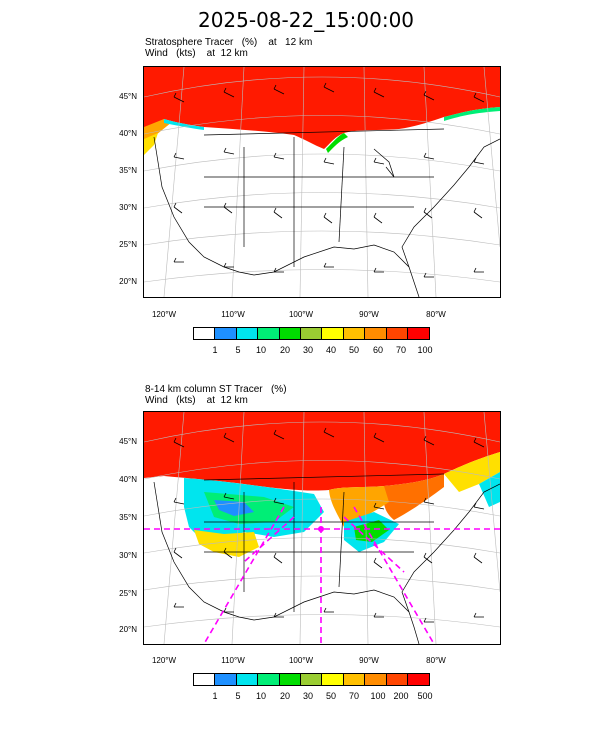 The width and height of the screenshot is (612, 737). Describe the element at coordinates (425, 696) in the screenshot. I see `panel2-colorbar-label: 500` at that location.